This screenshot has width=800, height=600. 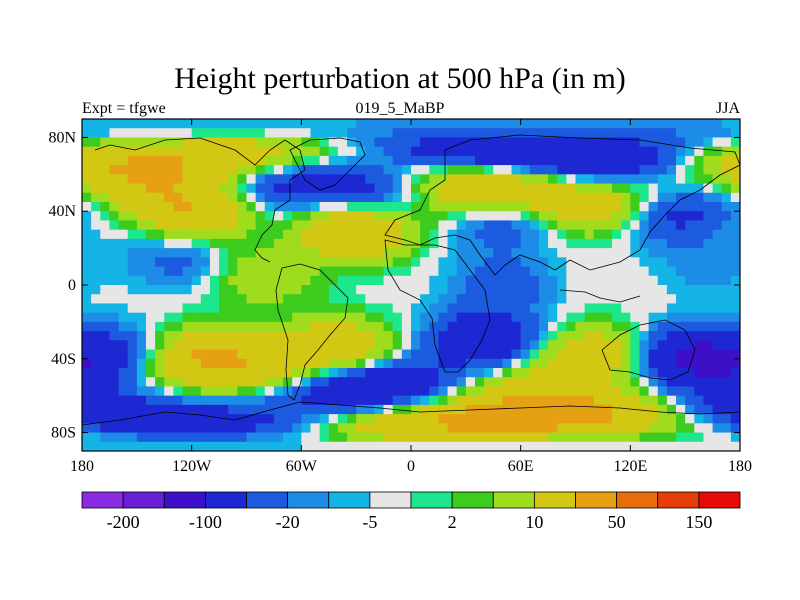 What do you see at coordinates (102, 500) in the screenshot?
I see `colorbar-swatch` at bounding box center [102, 500].